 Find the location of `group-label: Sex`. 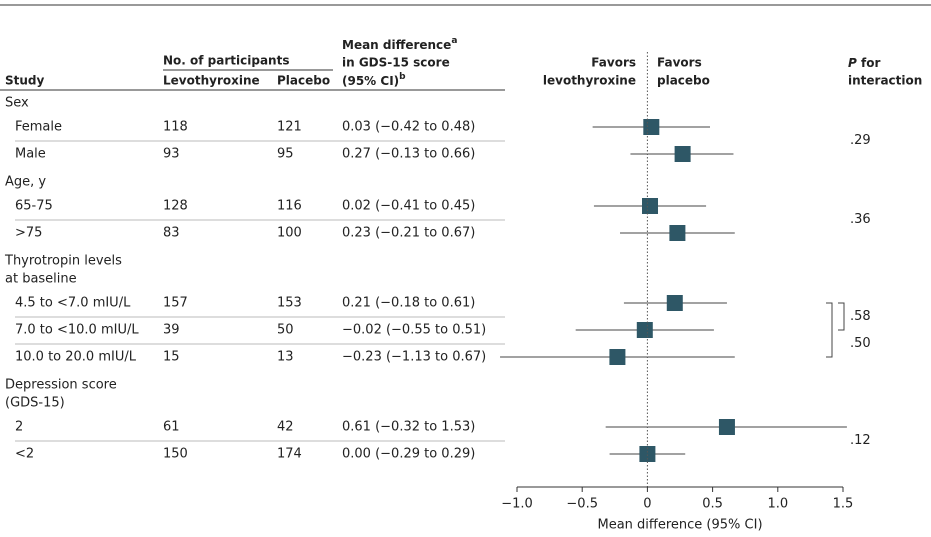

group-label: Sex is located at coordinates (17, 103).